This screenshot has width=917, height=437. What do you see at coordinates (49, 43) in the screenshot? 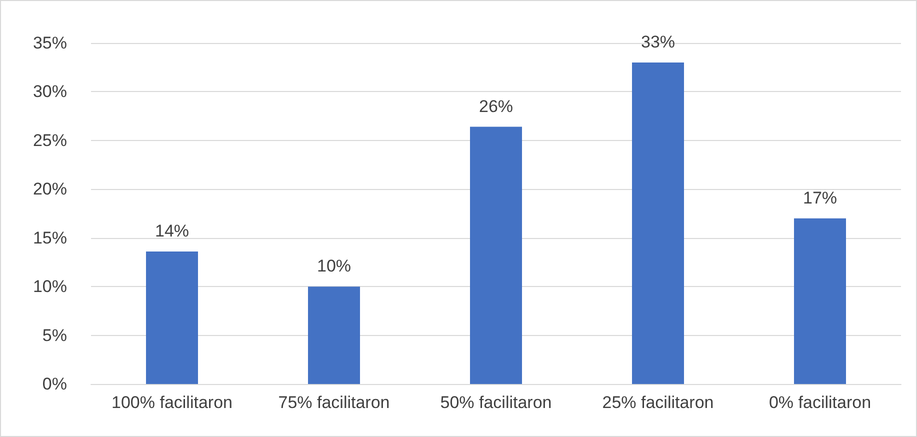
I see `y-tick-label: 35%` at bounding box center [49, 43].